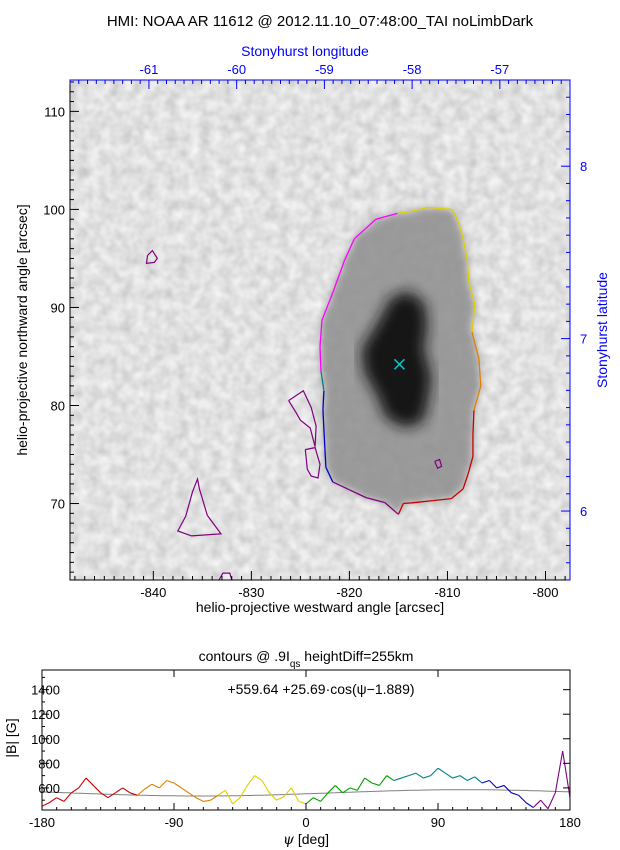  What do you see at coordinates (45, 714) in the screenshot?
I see `profile-y-tick-label: 1200` at bounding box center [45, 714].